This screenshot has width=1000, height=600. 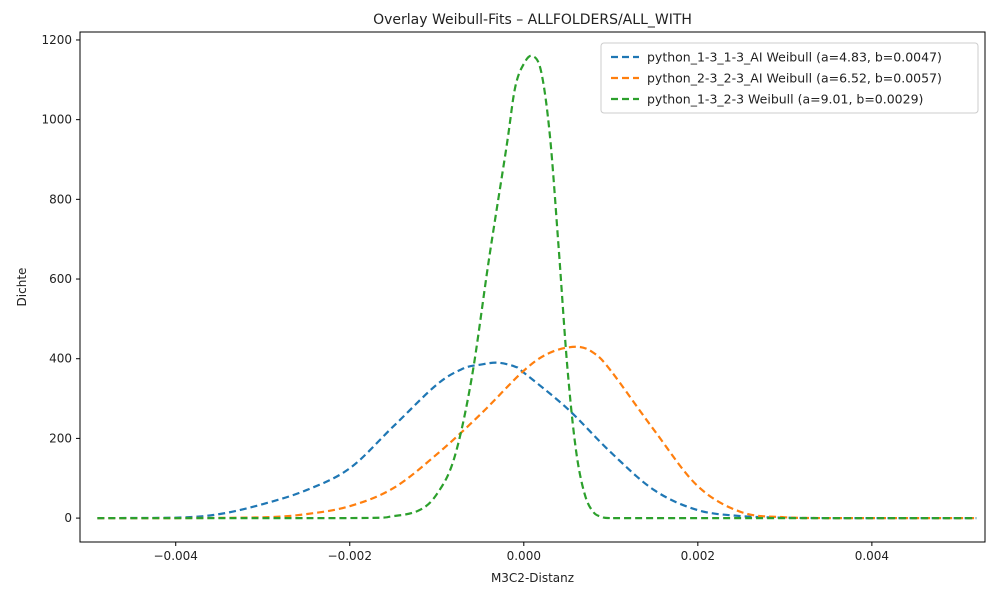 What do you see at coordinates (56, 120) in the screenshot?
I see `y-tick-label: 1000` at bounding box center [56, 120].